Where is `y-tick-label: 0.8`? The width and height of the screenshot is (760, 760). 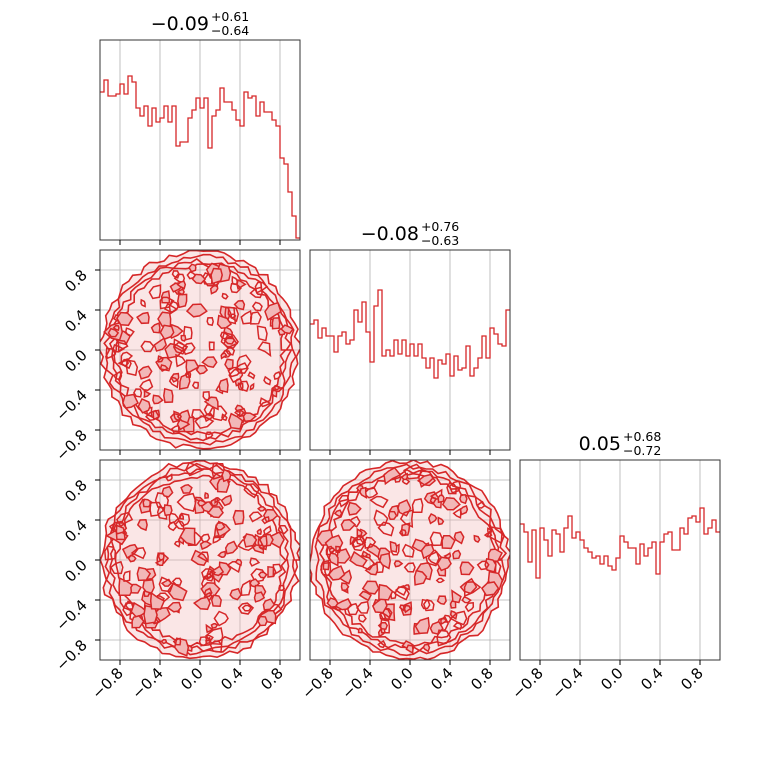
y-tick-label: 0.8 is located at coordinates (76, 491).